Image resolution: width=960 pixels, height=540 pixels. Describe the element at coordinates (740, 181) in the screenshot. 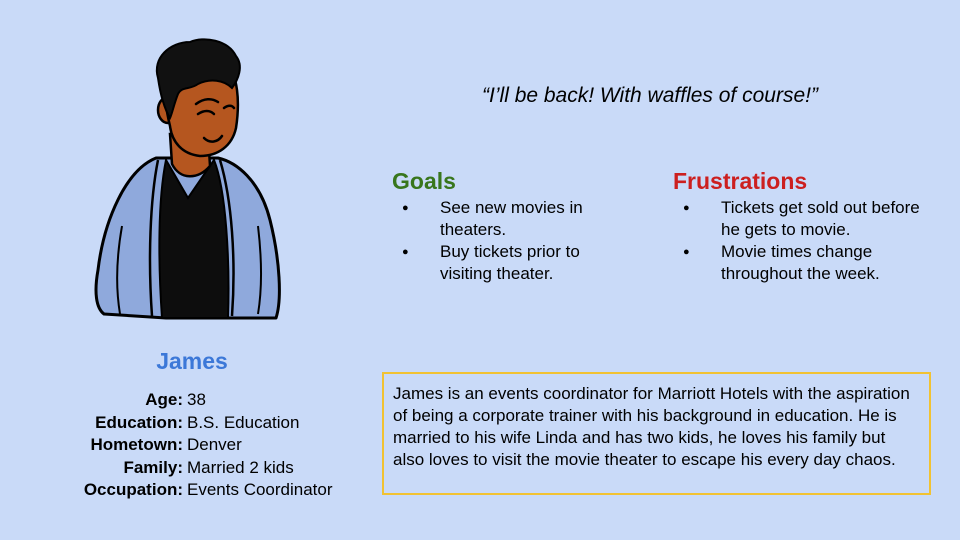

I see `frustrations-title: Frustrations` at that location.